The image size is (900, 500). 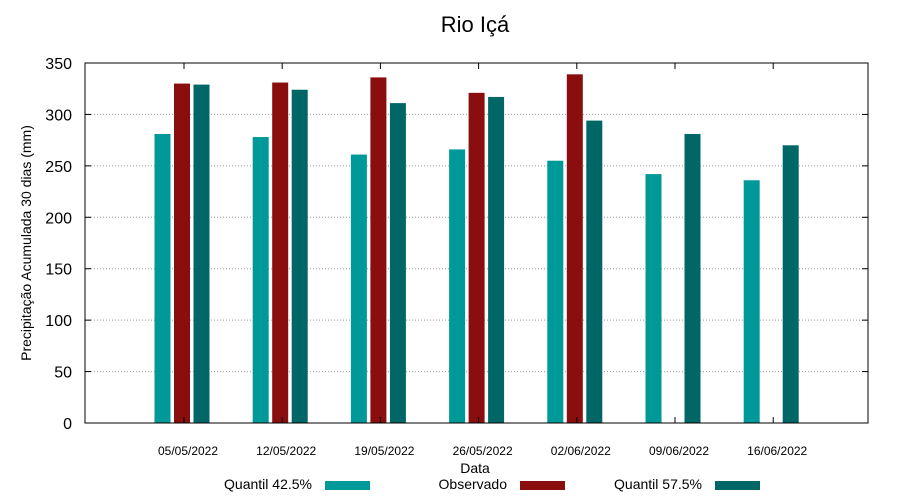 What do you see at coordinates (475, 24) in the screenshot?
I see `chart-title: Rio Içá` at bounding box center [475, 24].